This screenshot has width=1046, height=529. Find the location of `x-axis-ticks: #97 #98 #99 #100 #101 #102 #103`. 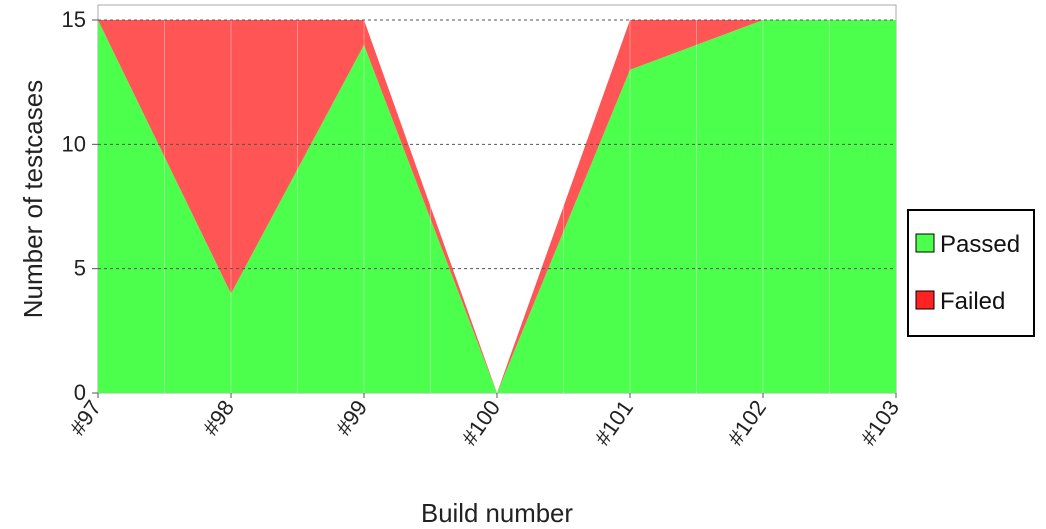

x-axis-ticks: #97 #98 #99 #100 #101 #102 #103 is located at coordinates (485, 421).